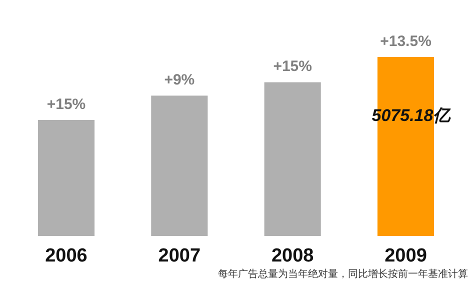 This screenshot has height=283, width=472. I want to click on x-tick-label: 2006, so click(66, 256).